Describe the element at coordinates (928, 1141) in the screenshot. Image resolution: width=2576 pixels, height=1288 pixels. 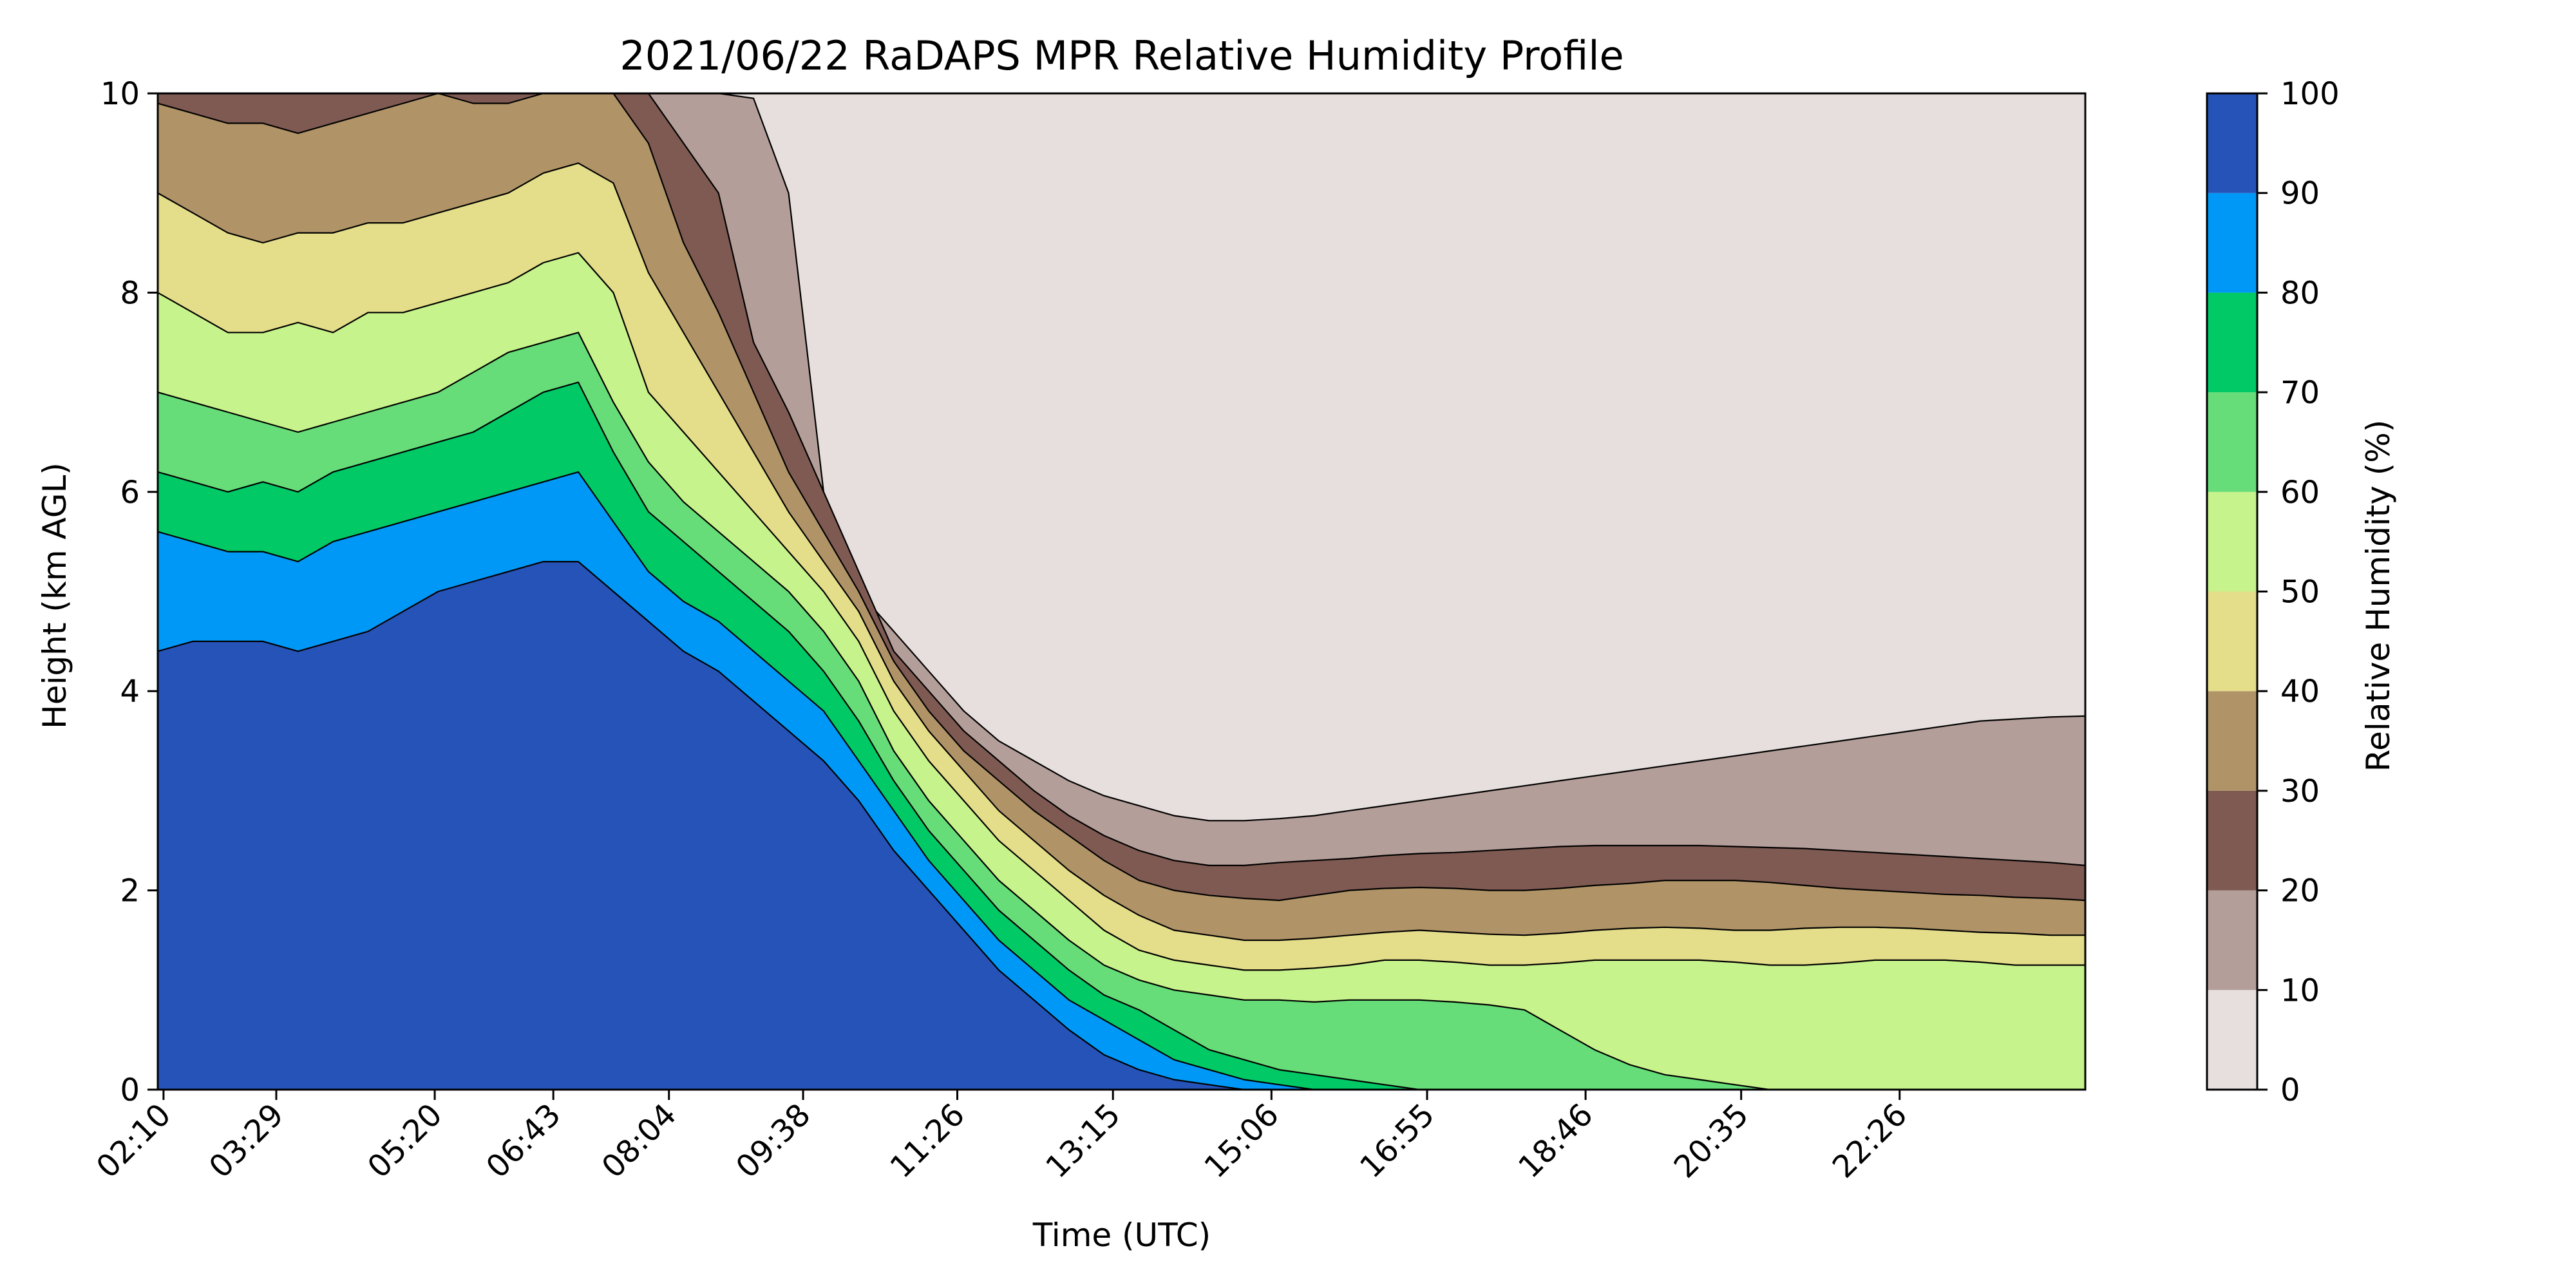
I see `x-tick-label: 11:26` at that location.